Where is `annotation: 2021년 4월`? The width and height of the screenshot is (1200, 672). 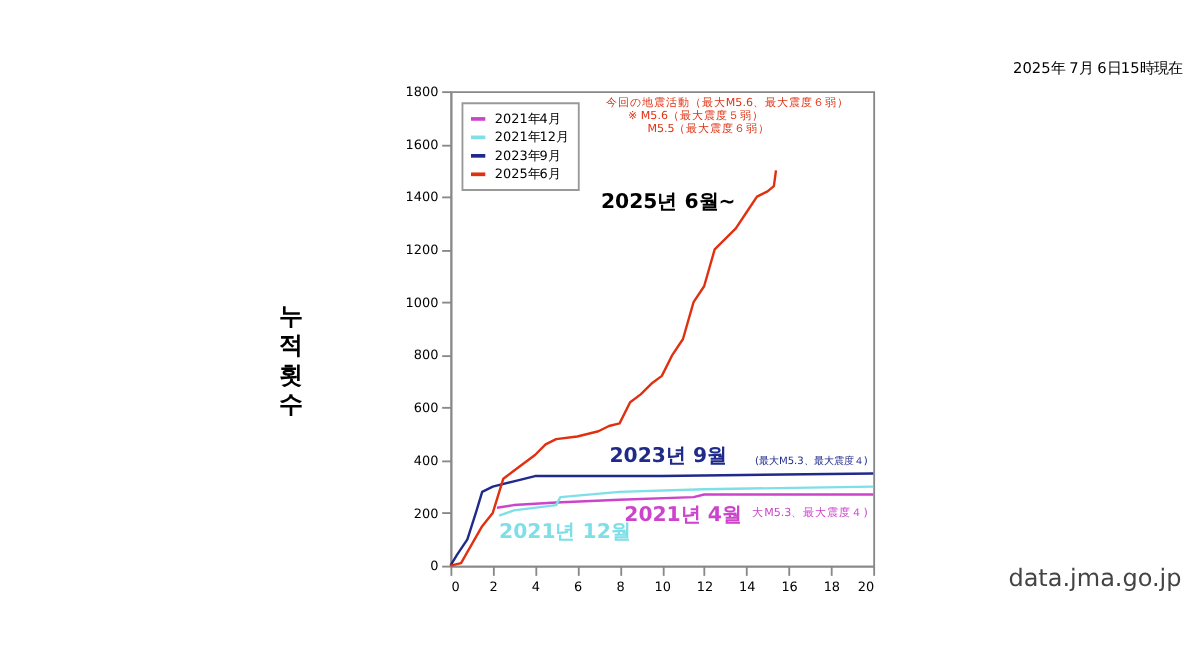 annotation: 2021년 4월 is located at coordinates (683, 516).